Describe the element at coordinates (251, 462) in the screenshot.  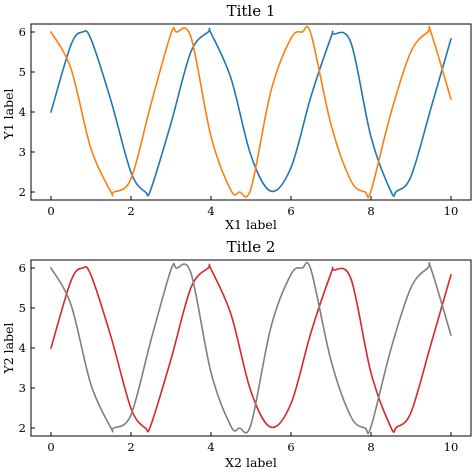
I see `x-axis-label: X2 label` at that location.